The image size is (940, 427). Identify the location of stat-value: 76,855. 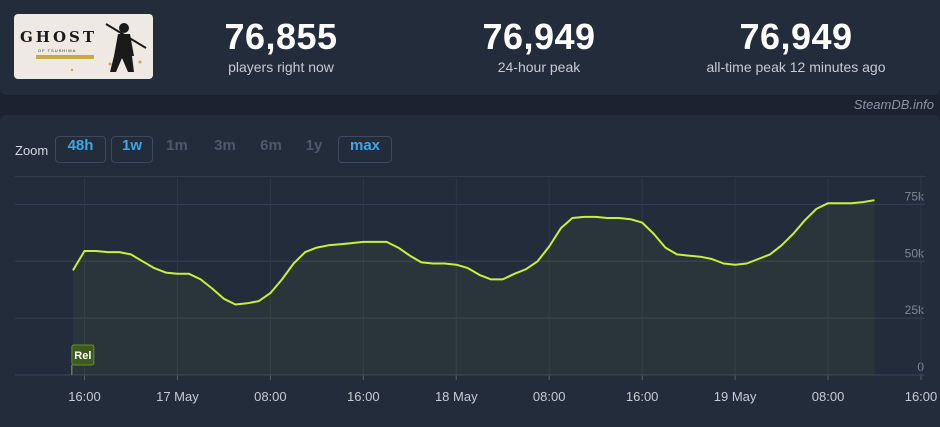
(281, 36).